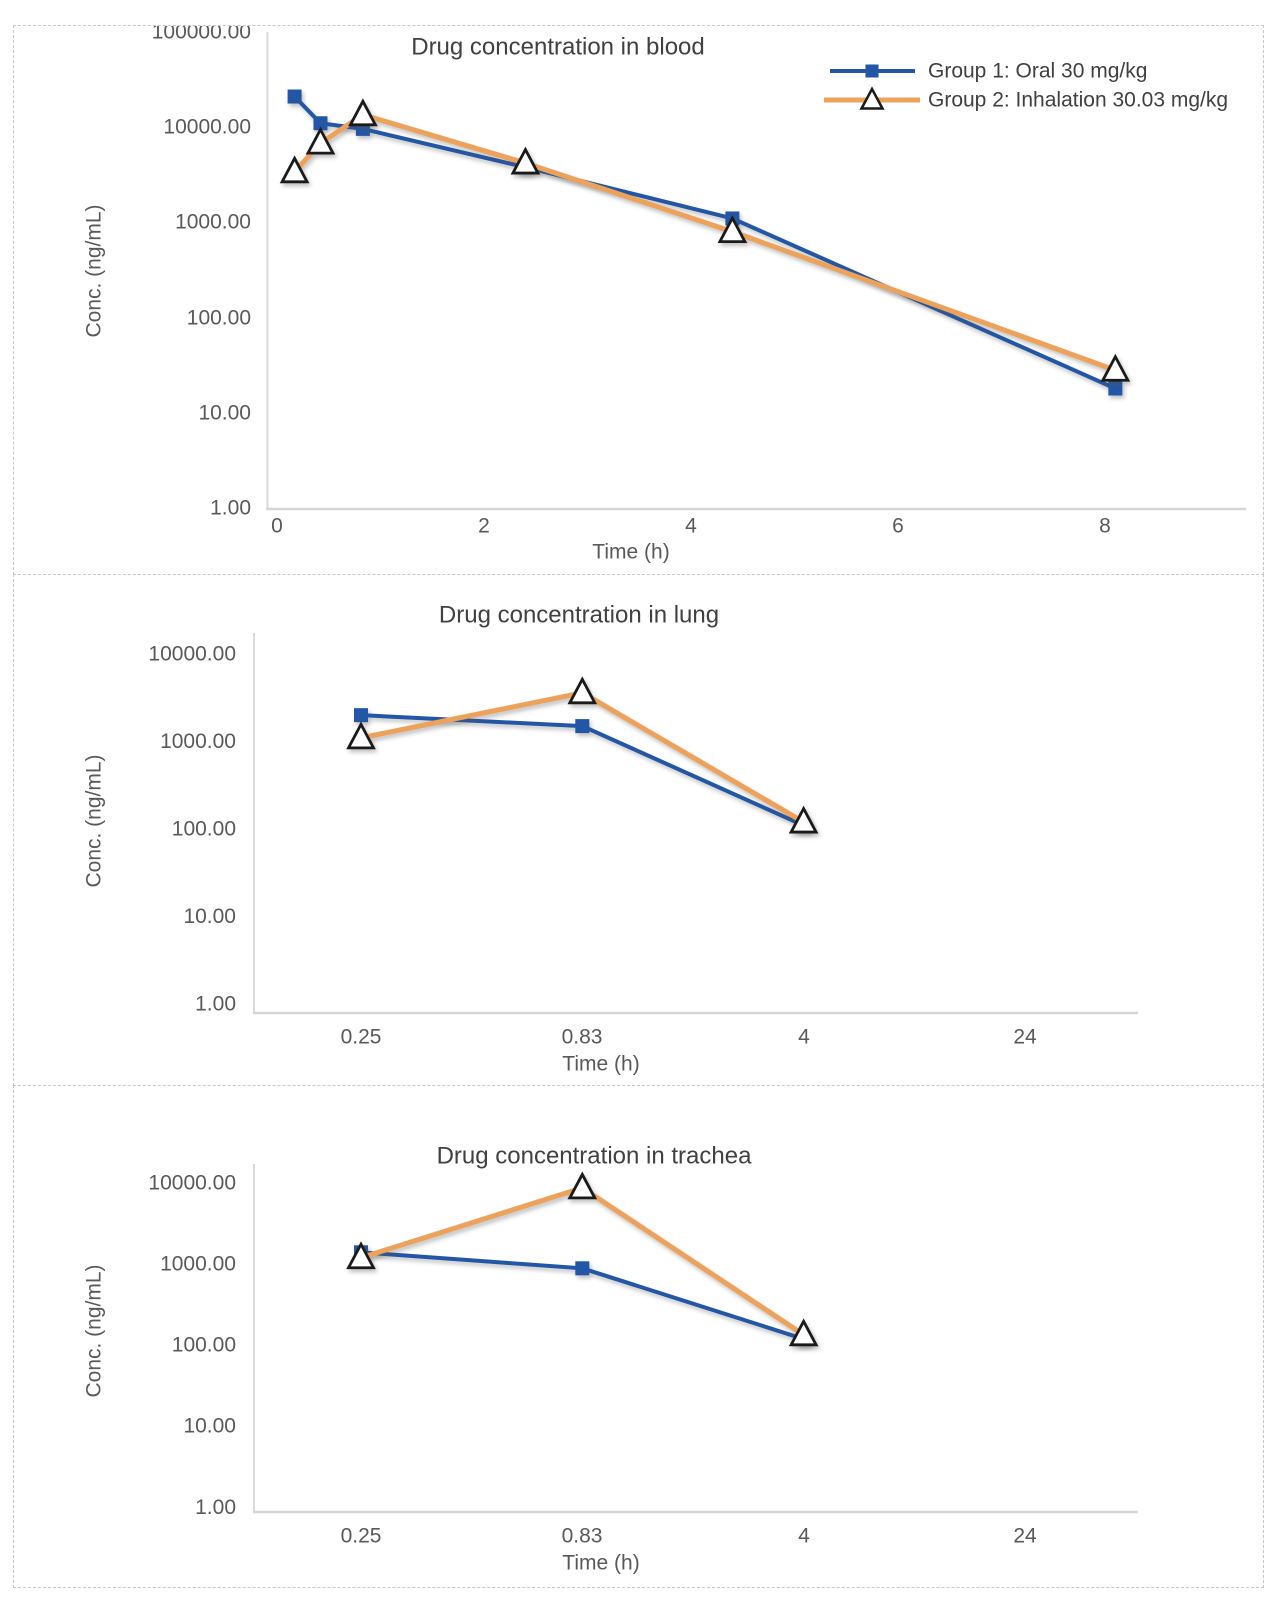 The width and height of the screenshot is (1280, 1598). I want to click on legend-item-group2: Group 2: Inhalation 30.03 mg/kg, so click(1026, 99).